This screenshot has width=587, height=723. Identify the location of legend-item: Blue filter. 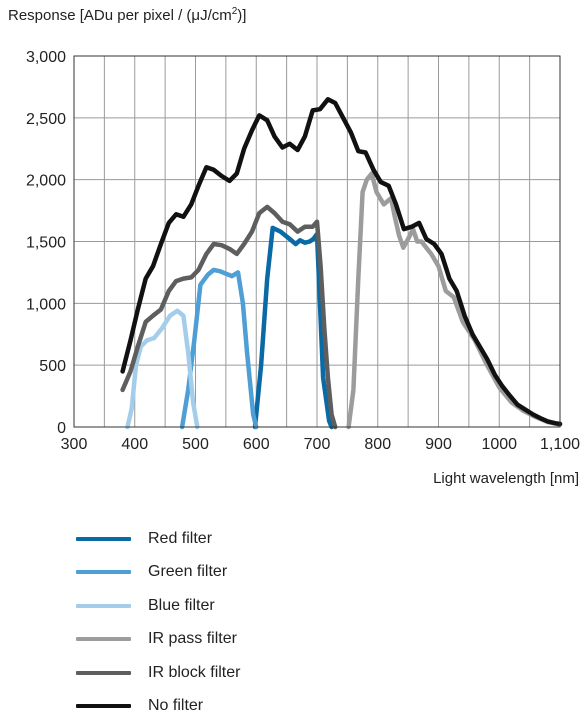
(158, 606).